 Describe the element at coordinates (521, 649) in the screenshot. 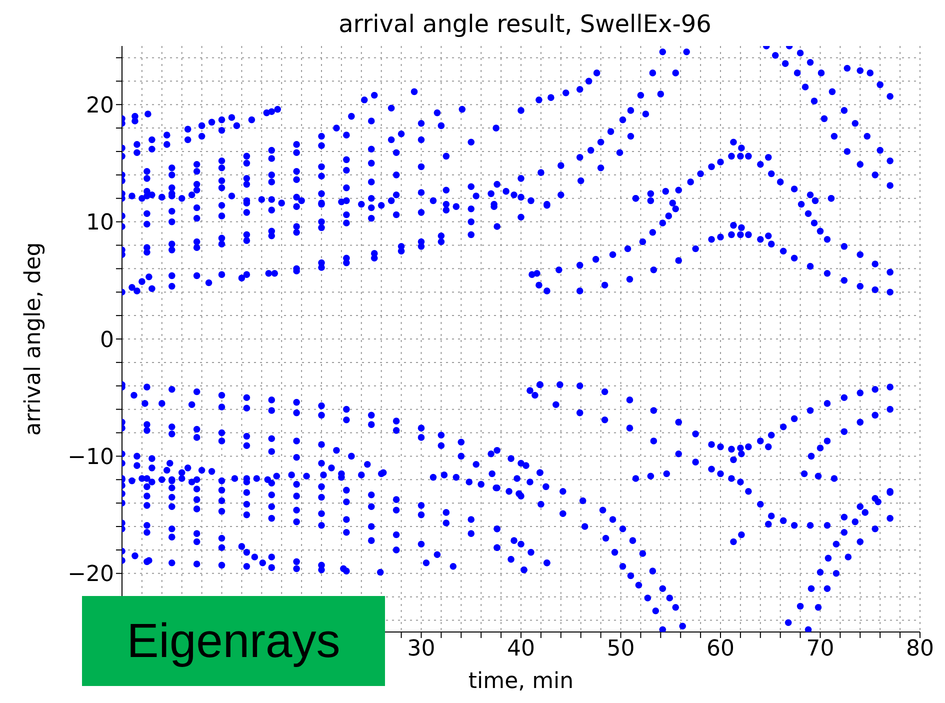

I see `x-tick-label: 40` at that location.